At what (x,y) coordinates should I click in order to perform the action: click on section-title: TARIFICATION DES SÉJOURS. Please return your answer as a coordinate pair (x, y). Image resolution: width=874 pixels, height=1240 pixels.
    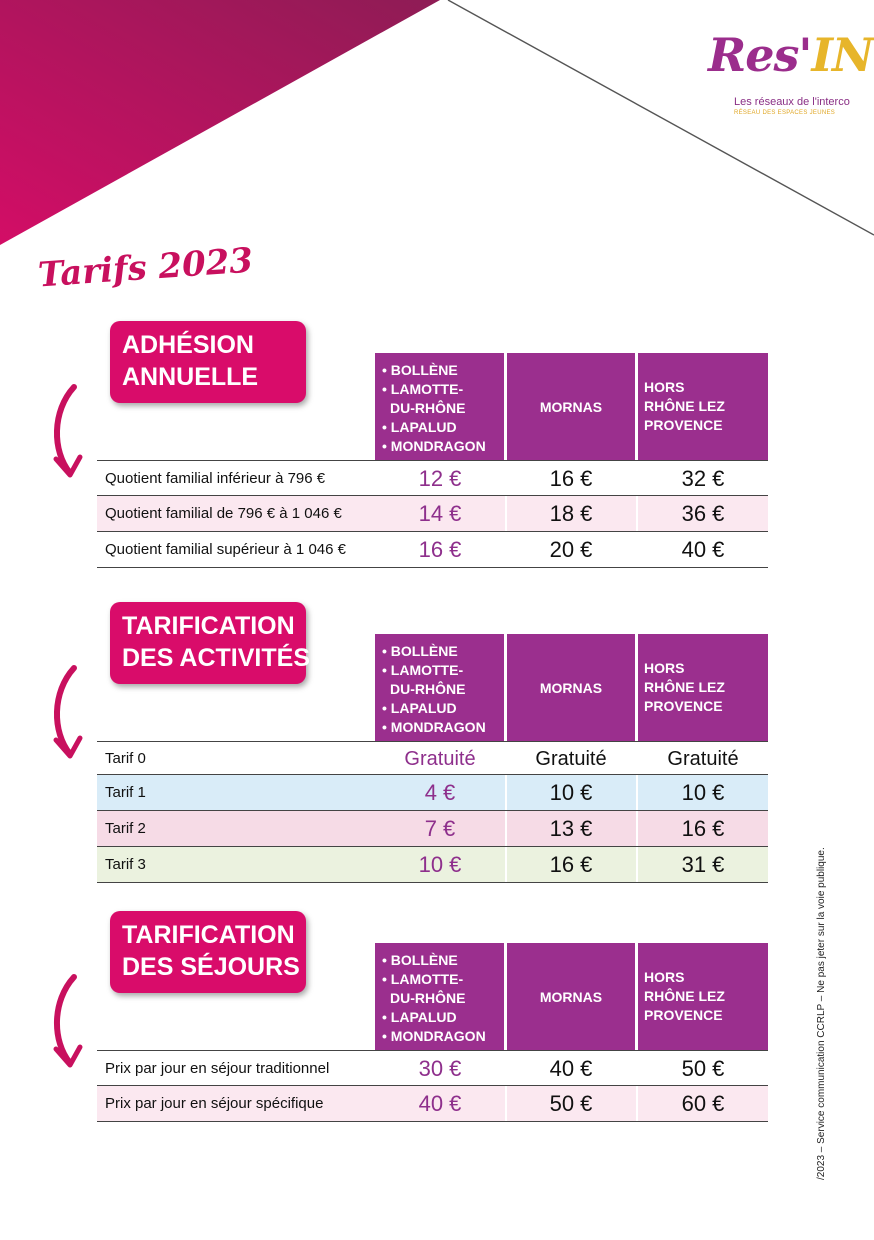
    Looking at the image, I should click on (208, 952).